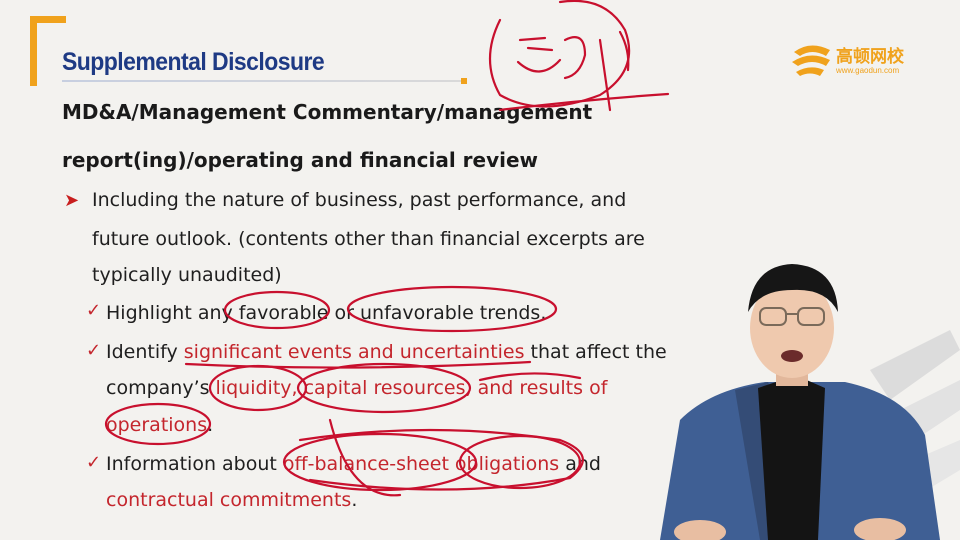 The image size is (960, 540). Describe the element at coordinates (773, 316) in the screenshot. I see `presenter-glasses` at that location.